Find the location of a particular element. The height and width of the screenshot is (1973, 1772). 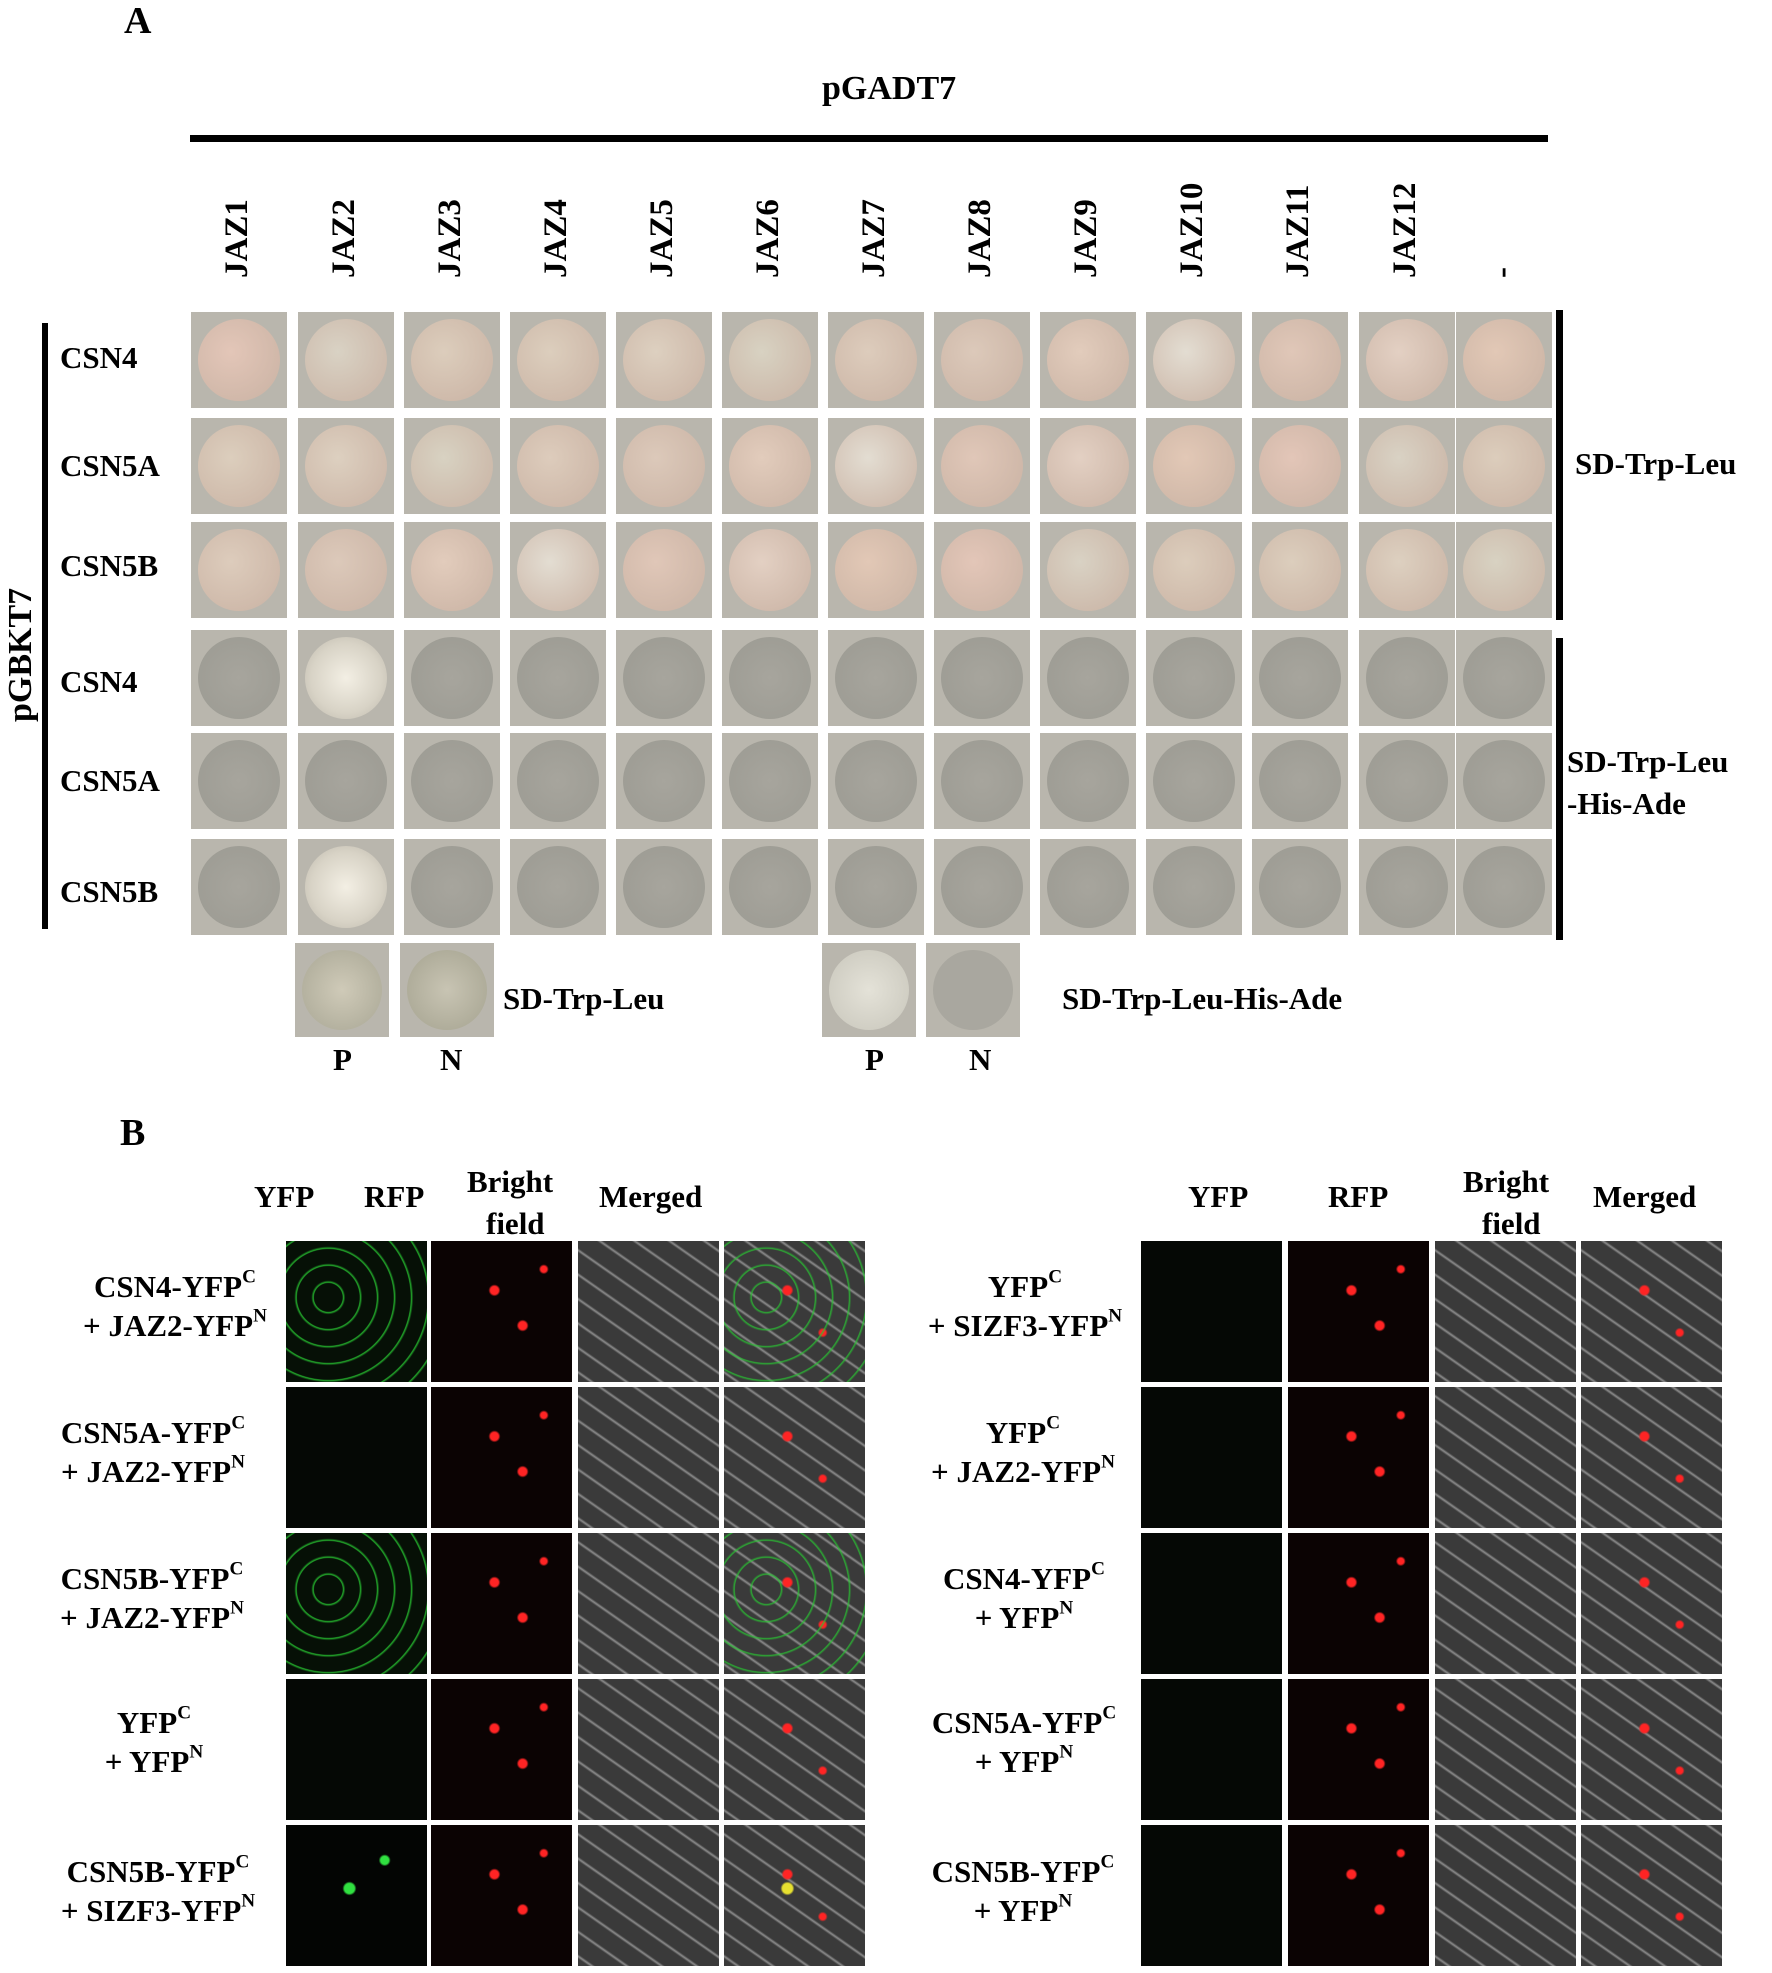

plate-r4-c1 is located at coordinates (239, 678).